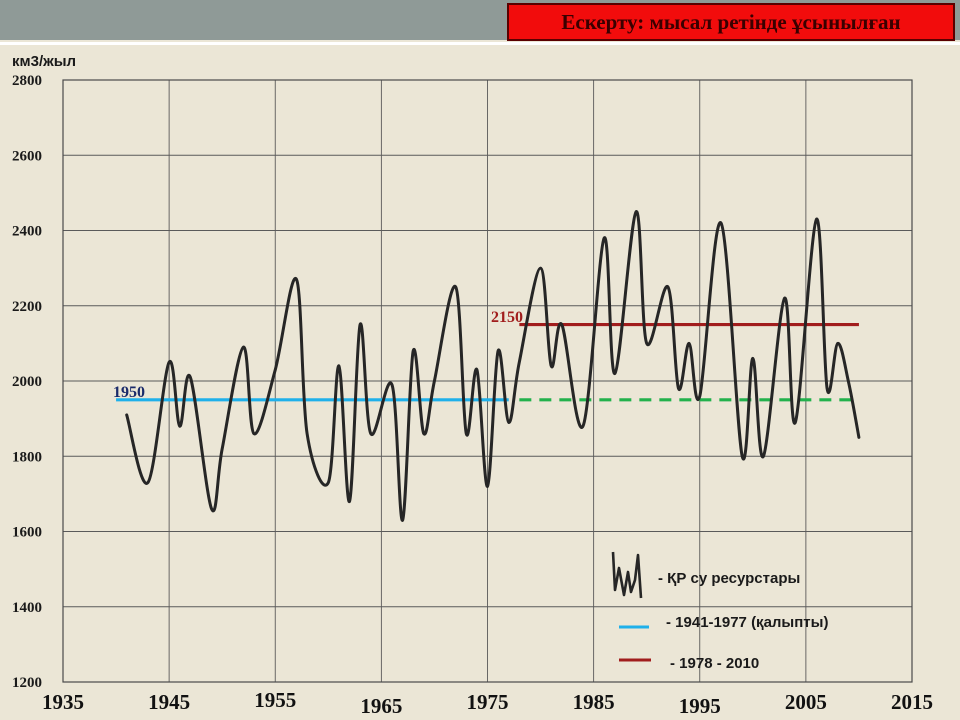 This screenshot has width=960, height=720. What do you see at coordinates (169, 702) in the screenshot?
I see `x-tick-label: 1945` at bounding box center [169, 702].